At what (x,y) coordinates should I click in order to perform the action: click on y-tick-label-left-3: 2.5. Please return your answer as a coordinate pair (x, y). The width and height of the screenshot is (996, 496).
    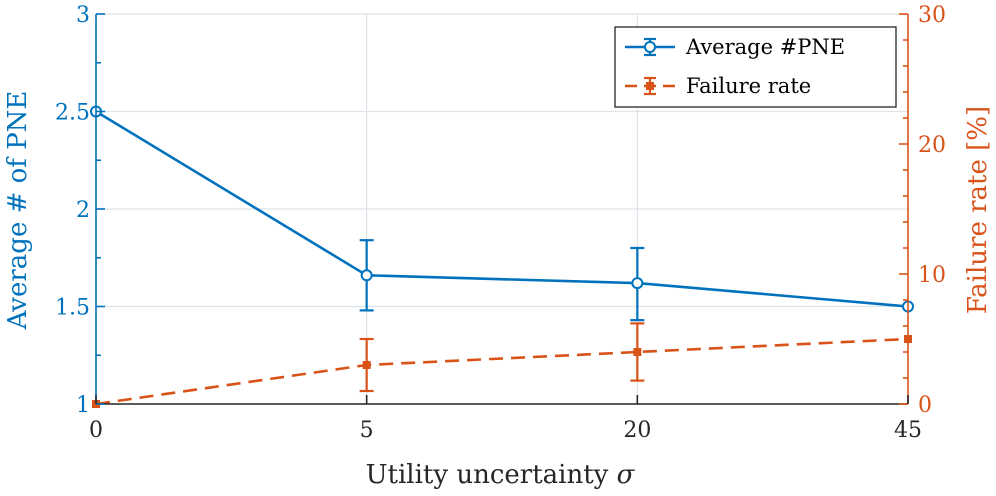
    Looking at the image, I should click on (72, 113).